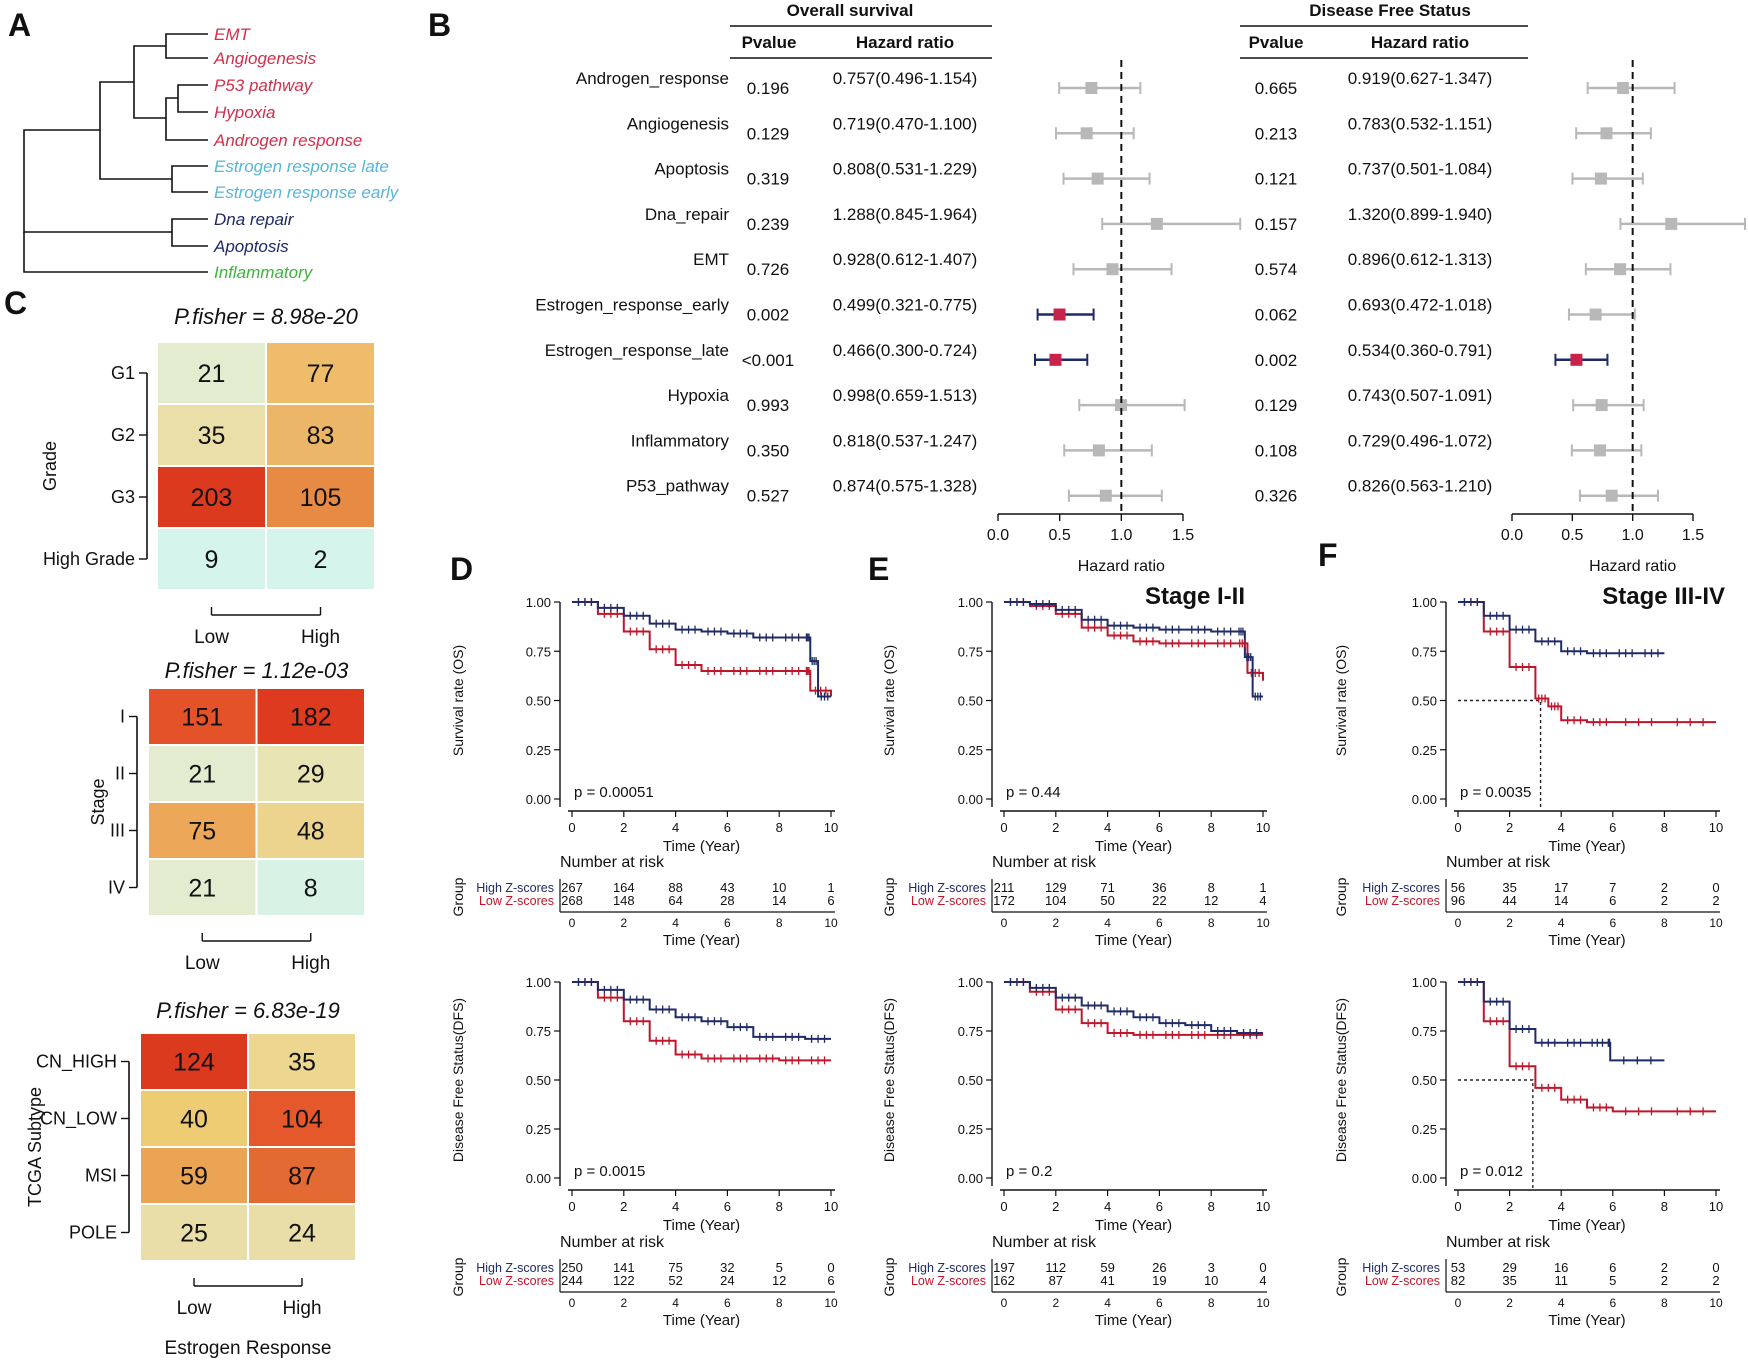  Describe the element at coordinates (691, 169) in the screenshot. I see `forest-row-name: Apoptosis` at that location.